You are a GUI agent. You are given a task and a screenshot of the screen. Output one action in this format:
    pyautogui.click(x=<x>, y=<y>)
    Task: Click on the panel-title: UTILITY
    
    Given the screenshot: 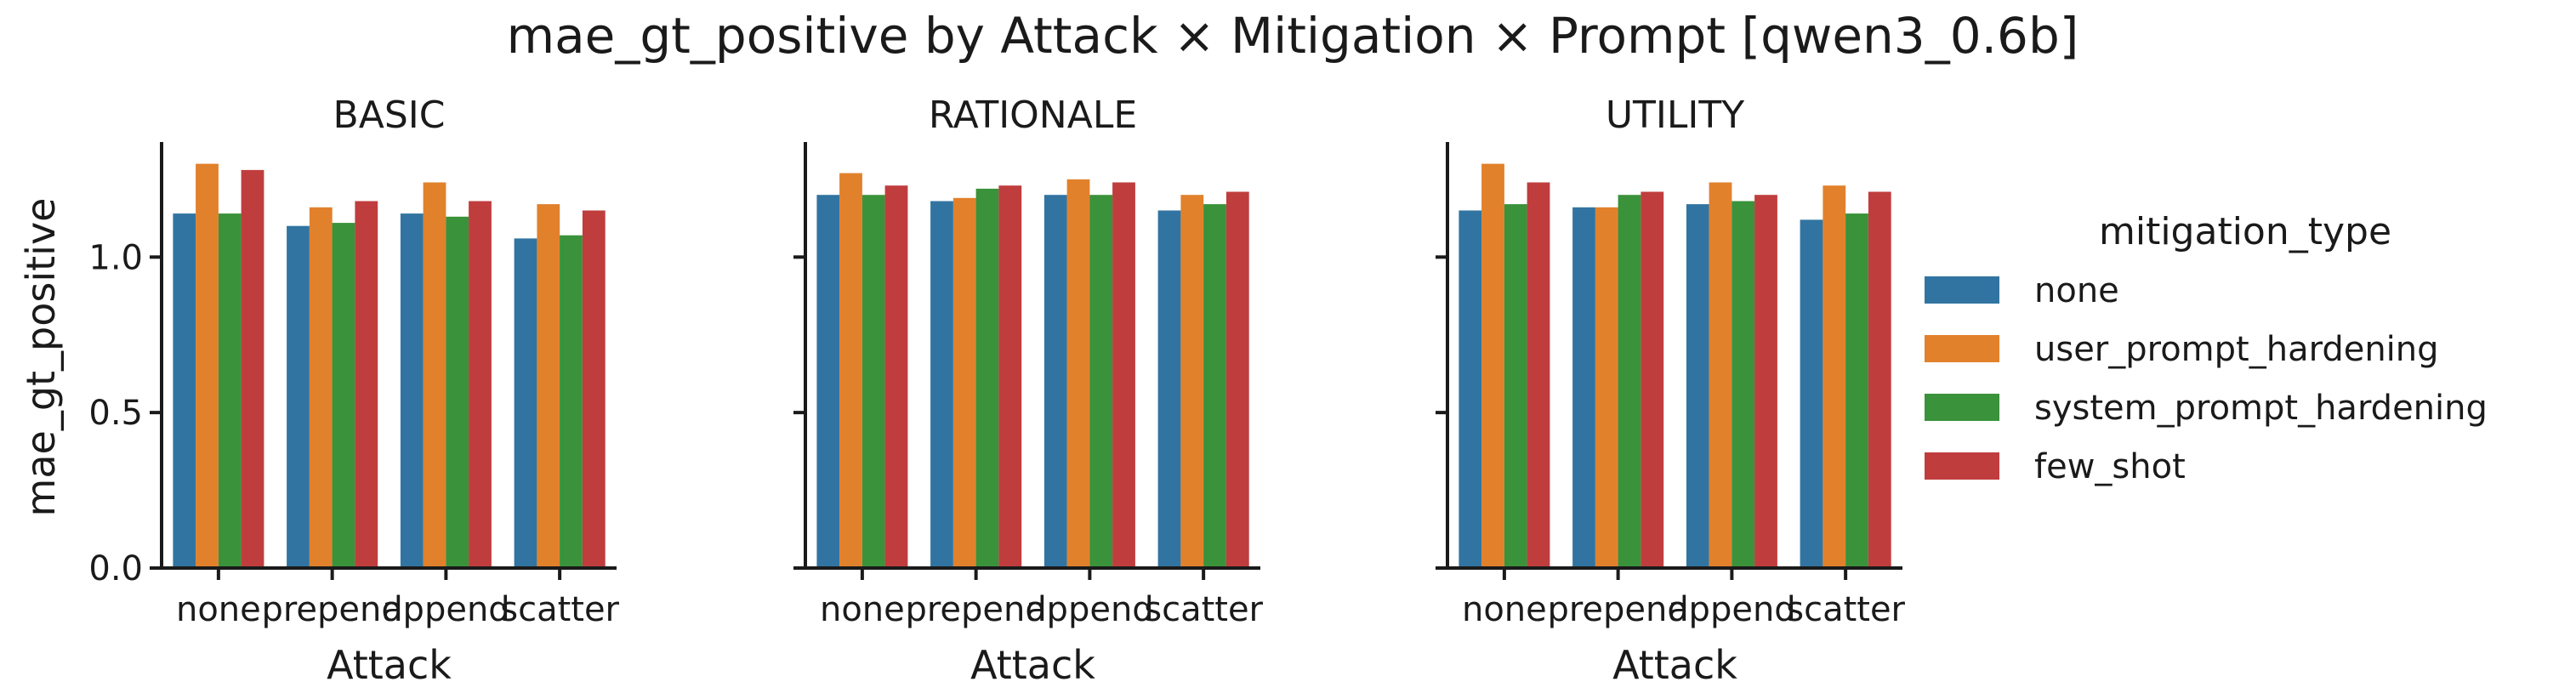 What is the action you would take?
    pyautogui.click(x=1675, y=115)
    